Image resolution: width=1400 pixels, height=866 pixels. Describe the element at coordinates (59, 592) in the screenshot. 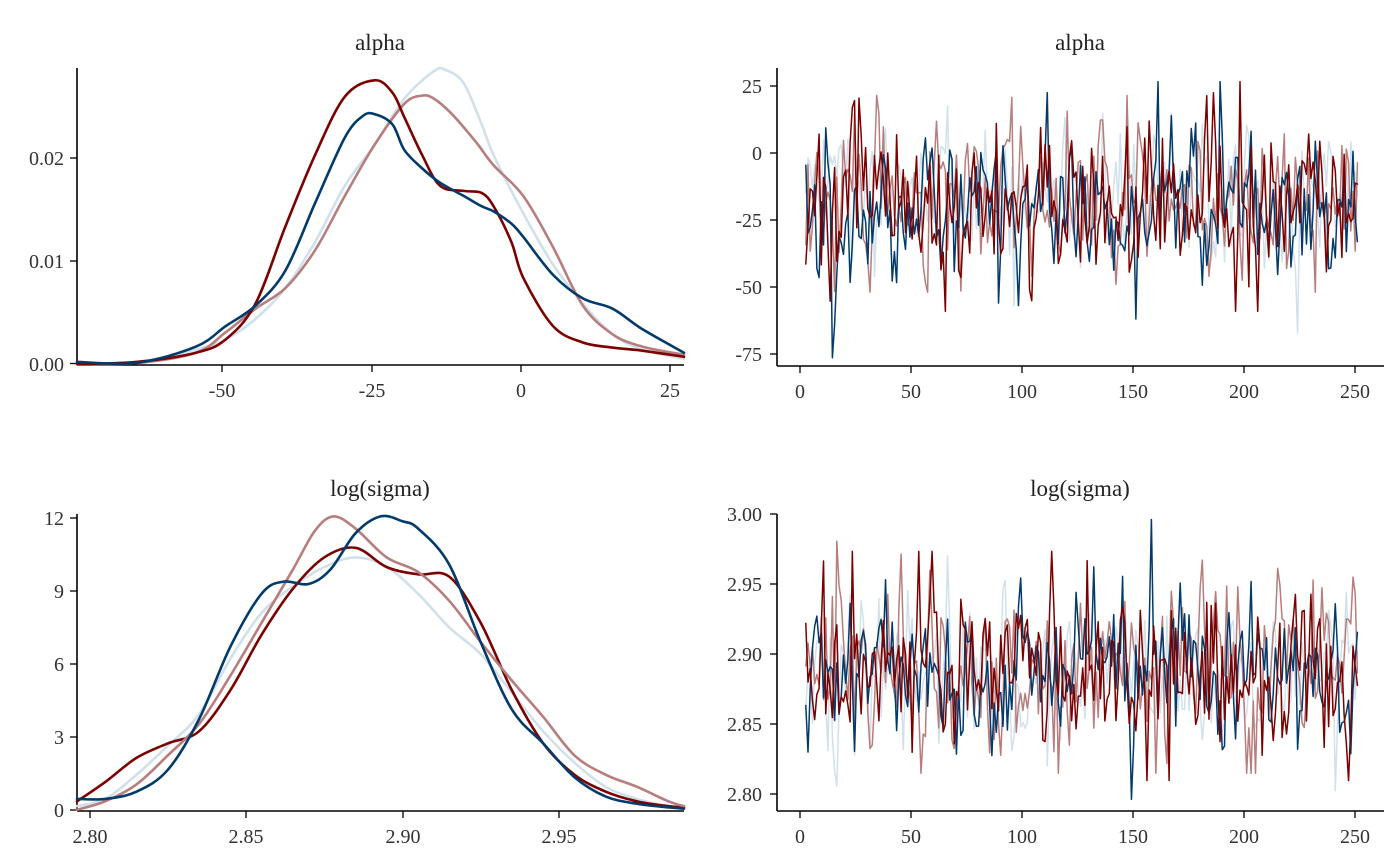

I see `y-tick-label: 9` at that location.